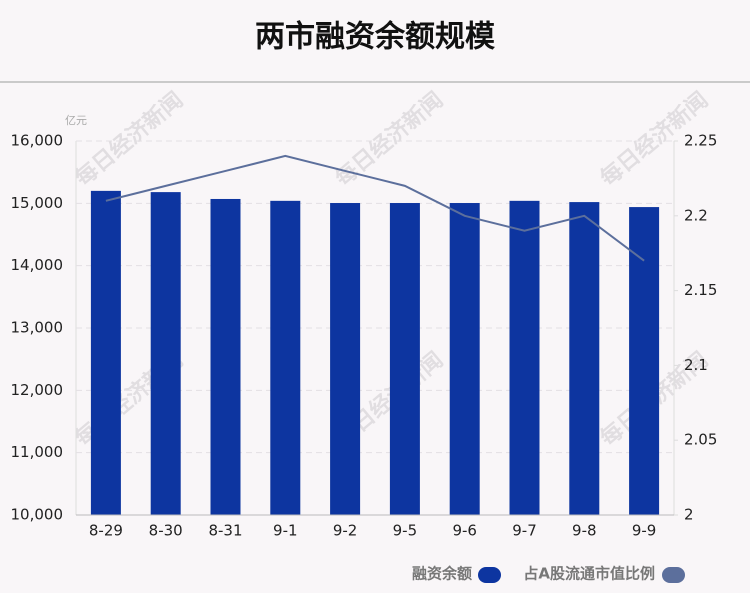  What do you see at coordinates (37, 141) in the screenshot?
I see `y-tick-label: 16,000` at bounding box center [37, 141].